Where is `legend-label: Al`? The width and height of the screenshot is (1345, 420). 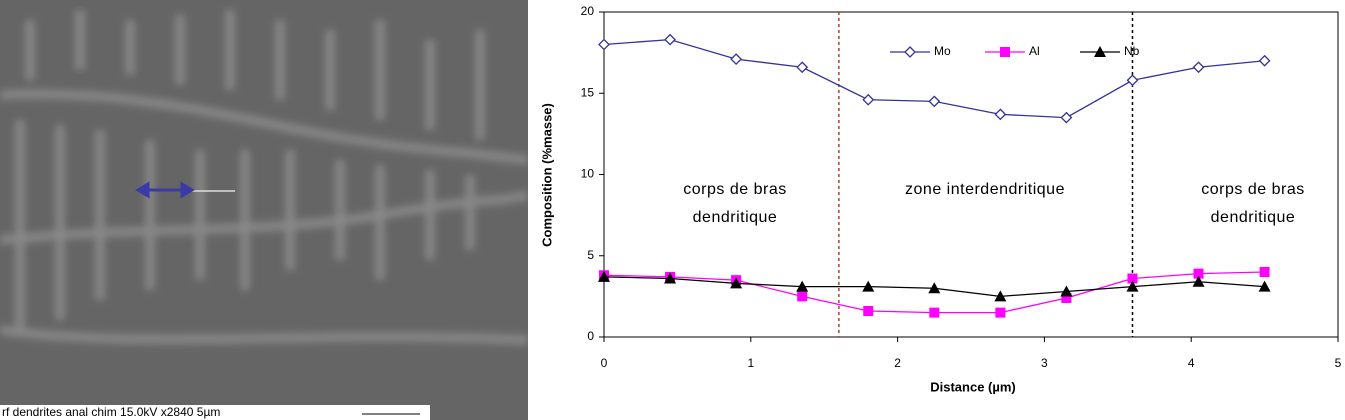 legend-label: Al is located at coordinates (1034, 51).